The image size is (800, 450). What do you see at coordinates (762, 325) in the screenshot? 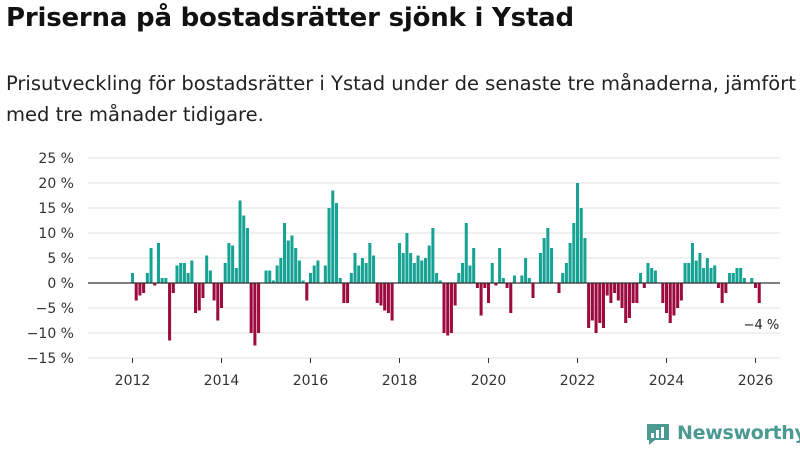
I see `last-value-label: −4 %` at bounding box center [762, 325].